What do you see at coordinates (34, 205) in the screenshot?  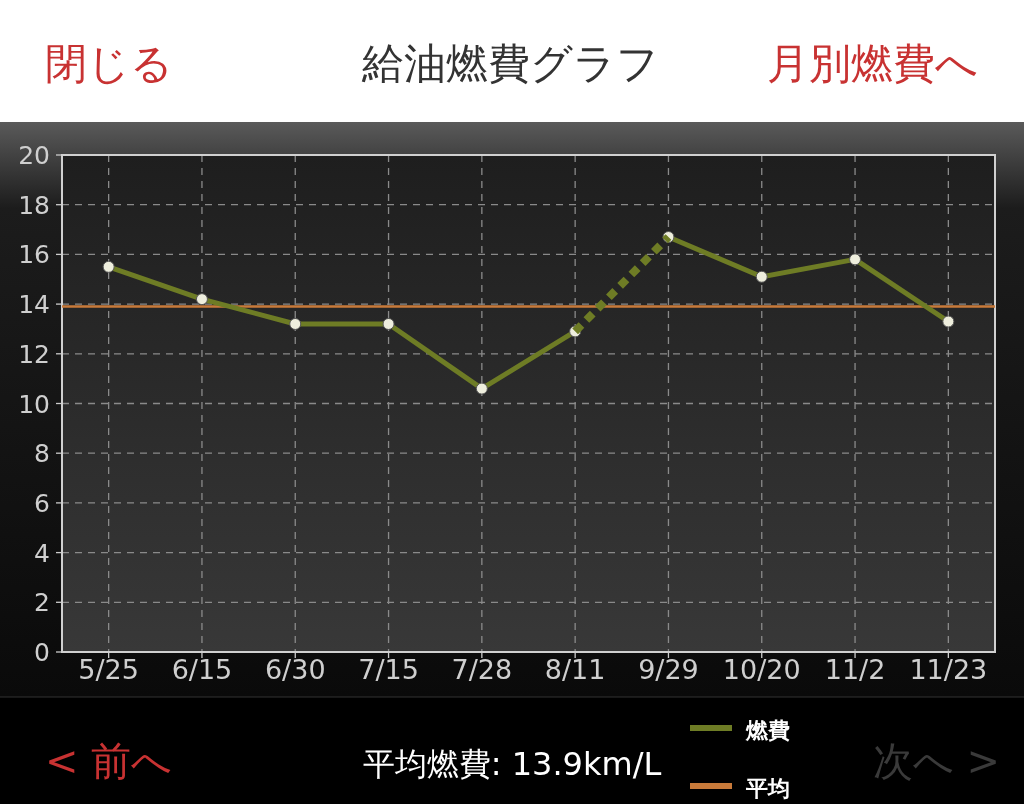 I see `y-tick-label: 18` at bounding box center [34, 205].